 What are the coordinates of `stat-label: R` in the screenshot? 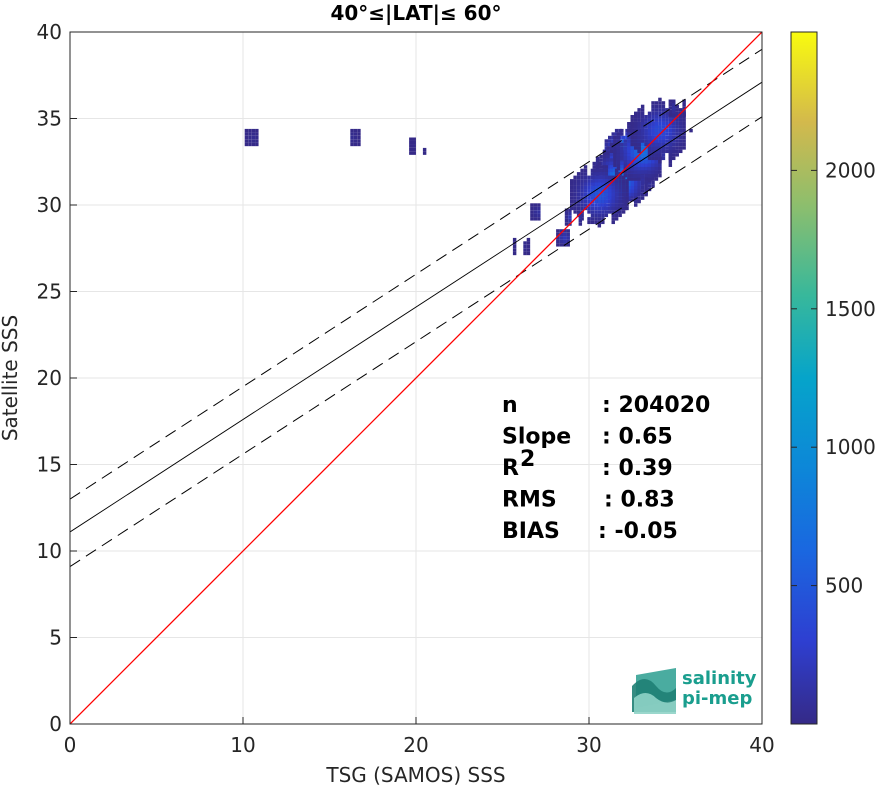 It's located at (510, 468).